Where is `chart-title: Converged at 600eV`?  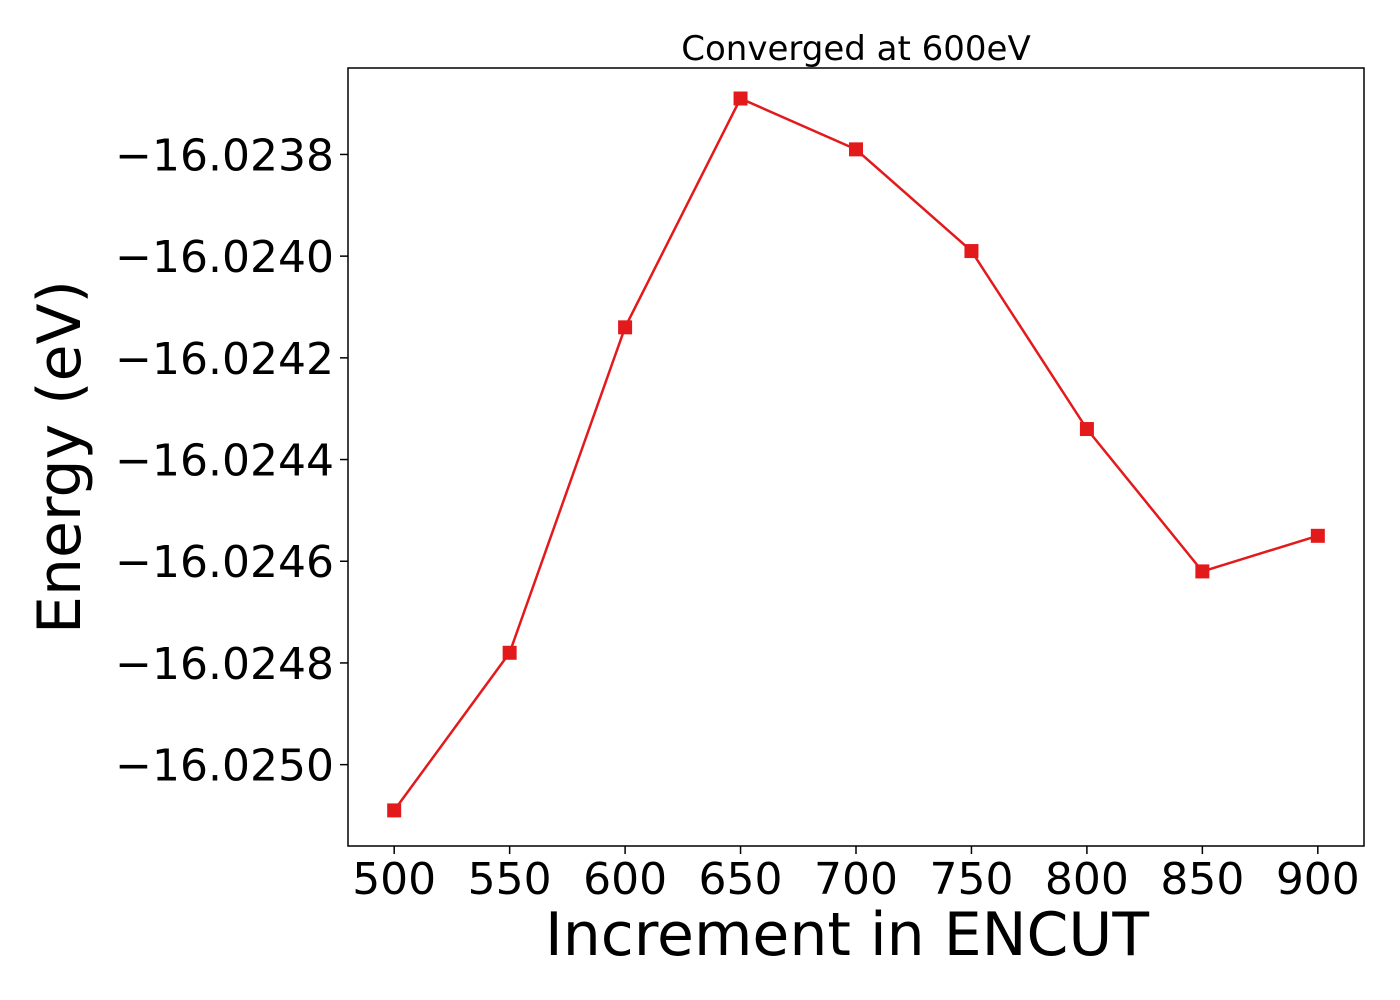
chart-title: Converged at 600eV is located at coordinates (855, 49).